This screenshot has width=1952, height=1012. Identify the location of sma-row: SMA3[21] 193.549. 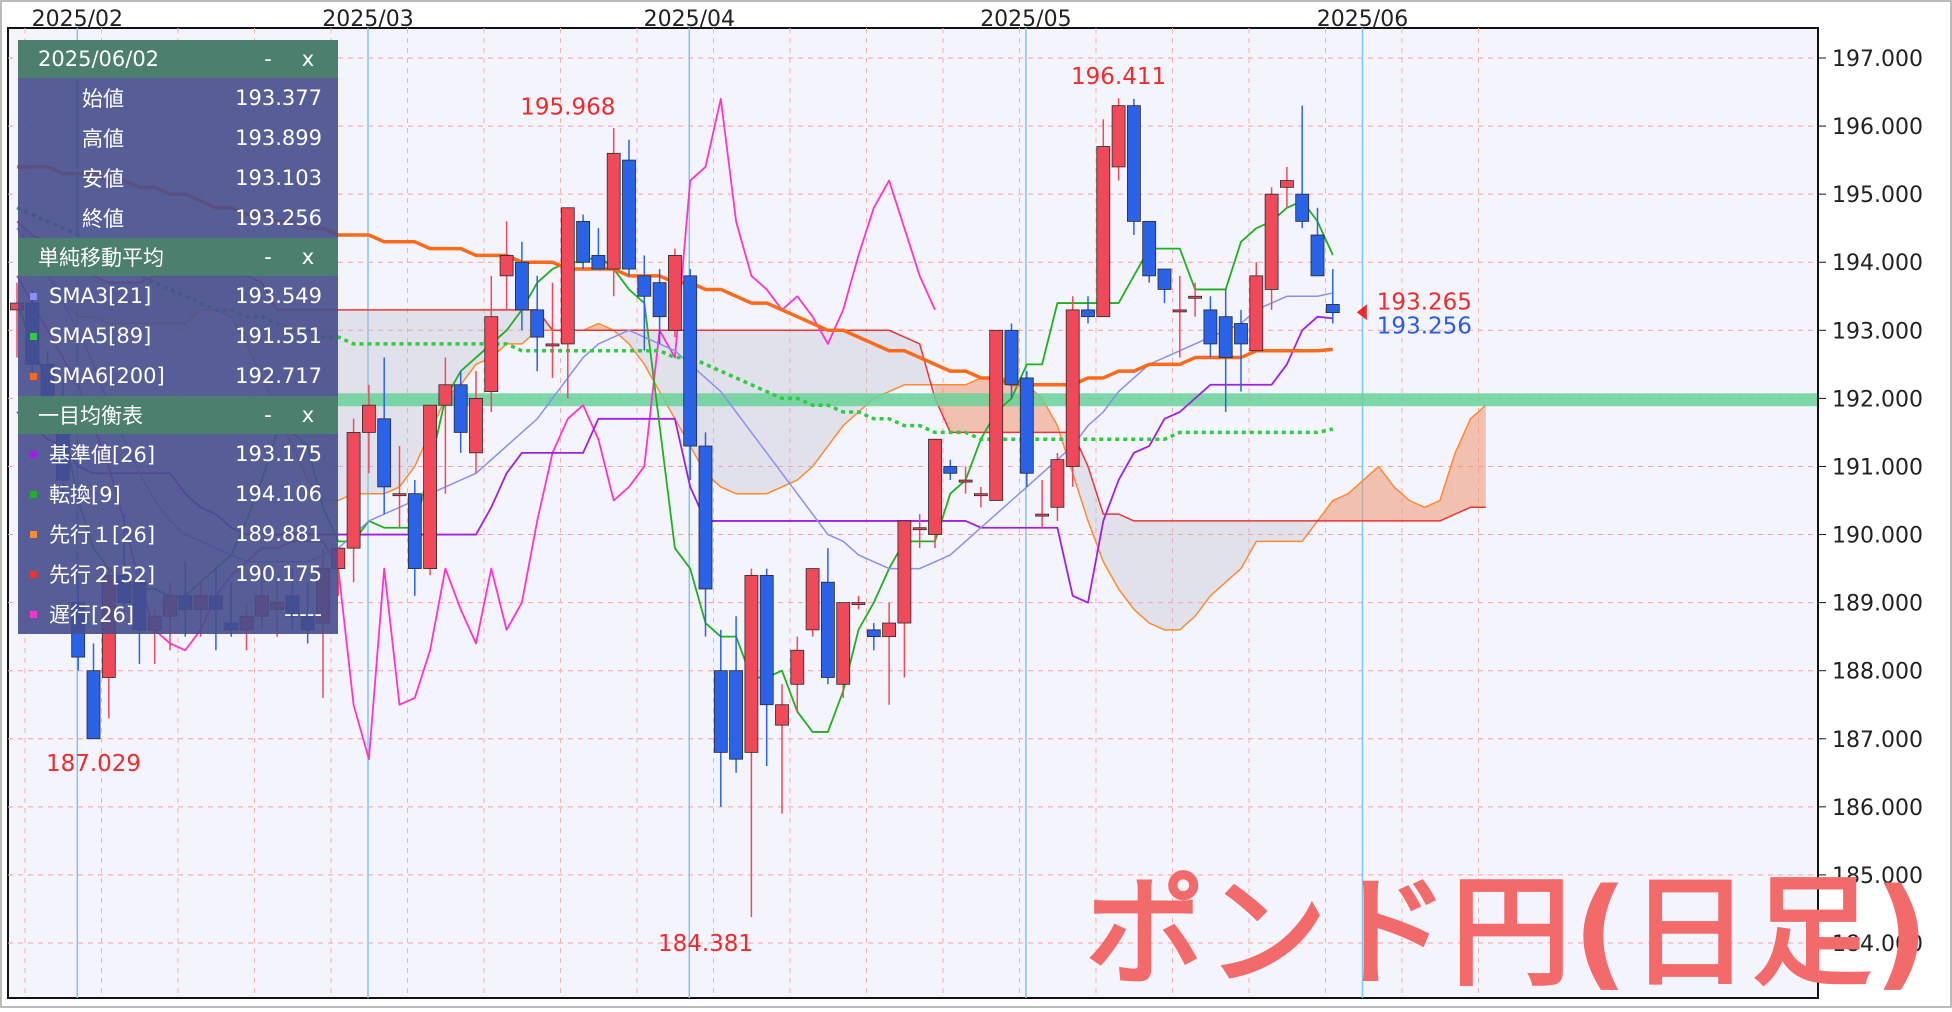
(178, 296).